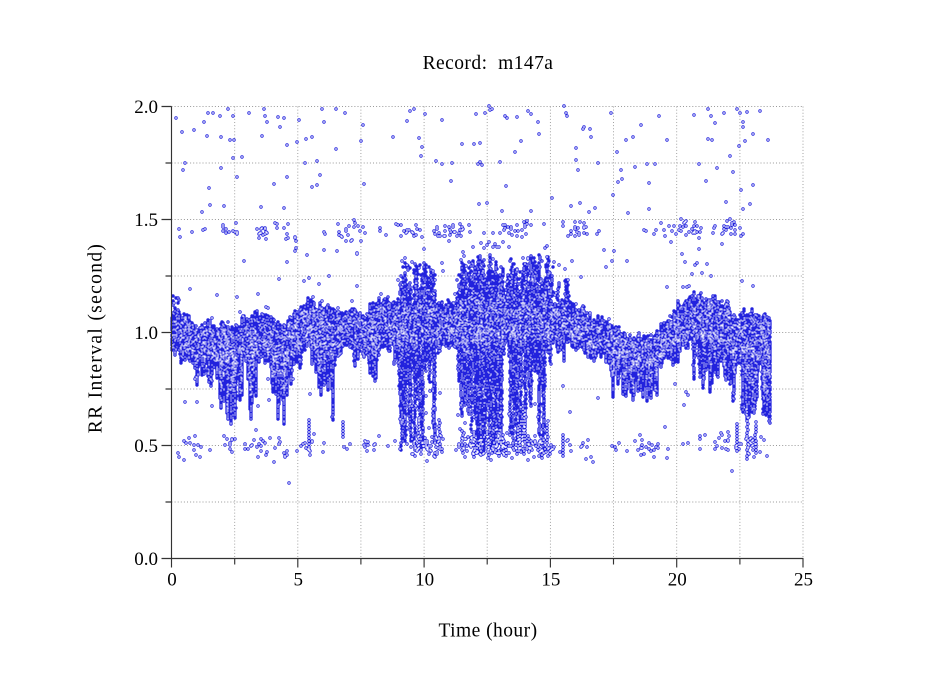  What do you see at coordinates (146, 446) in the screenshot?
I see `svg-text: 0.5` at bounding box center [146, 446].